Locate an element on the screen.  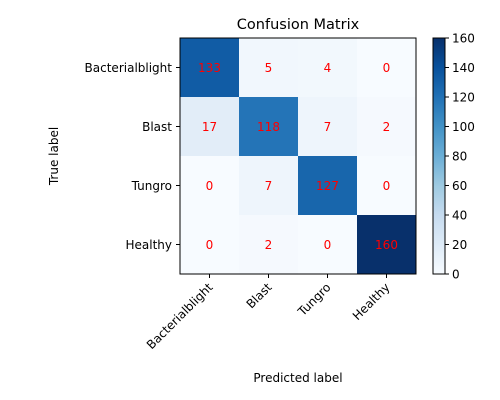
colorbar-tick-label: 120 is located at coordinates (463, 98).